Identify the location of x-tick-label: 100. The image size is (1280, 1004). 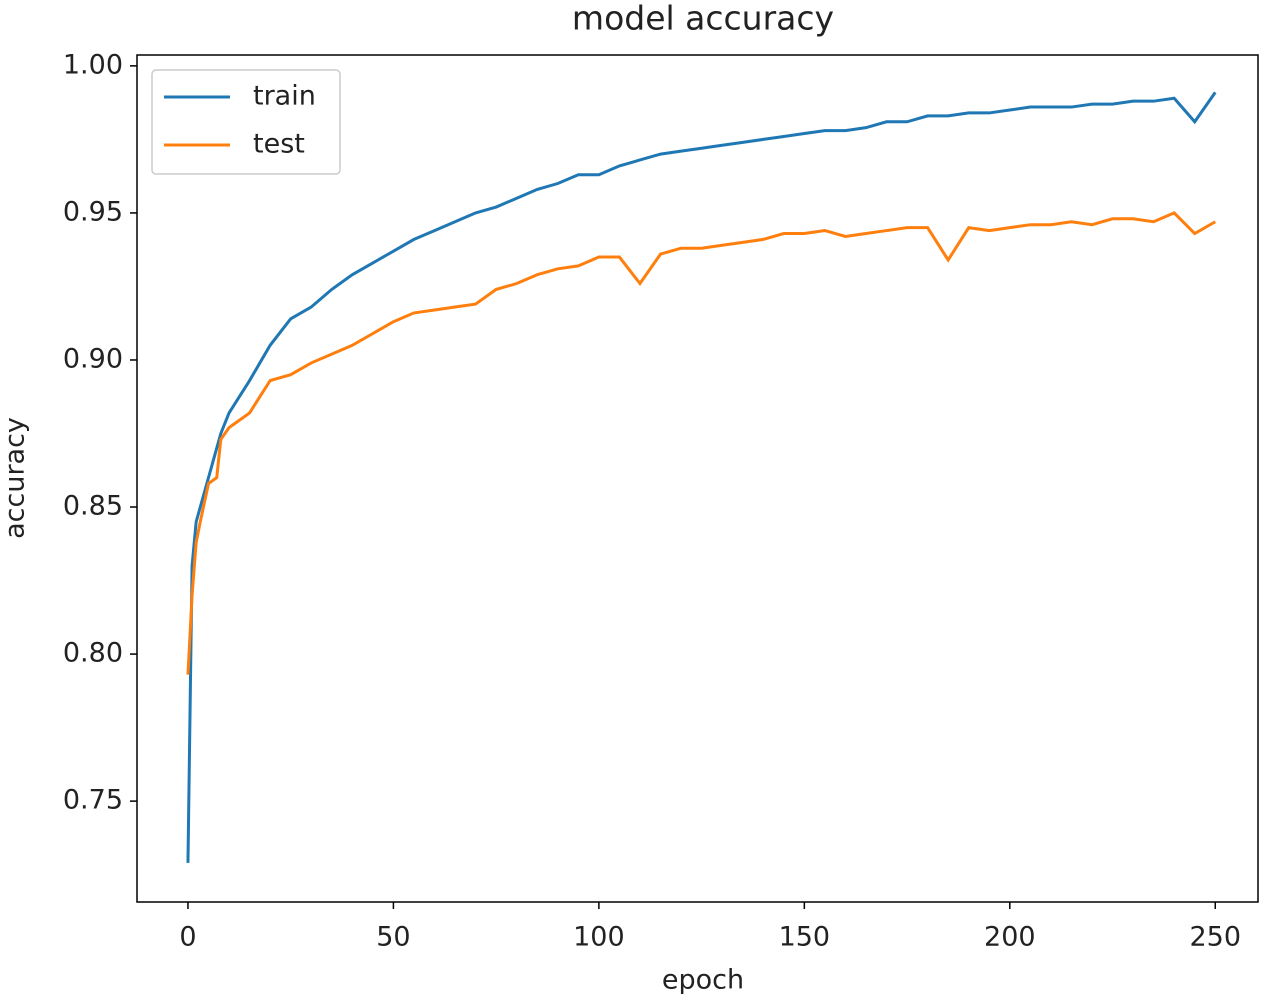
(599, 937).